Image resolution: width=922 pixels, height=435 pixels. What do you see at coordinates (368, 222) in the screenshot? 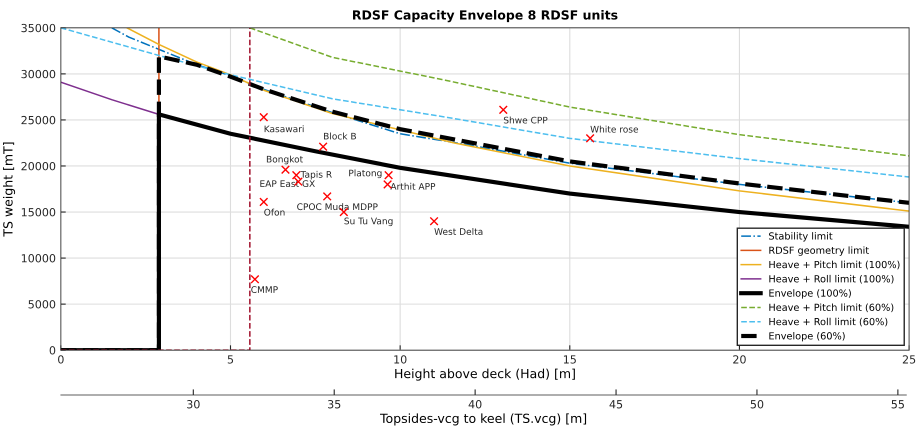
I see `annotation: Su Tu Vang` at bounding box center [368, 222].